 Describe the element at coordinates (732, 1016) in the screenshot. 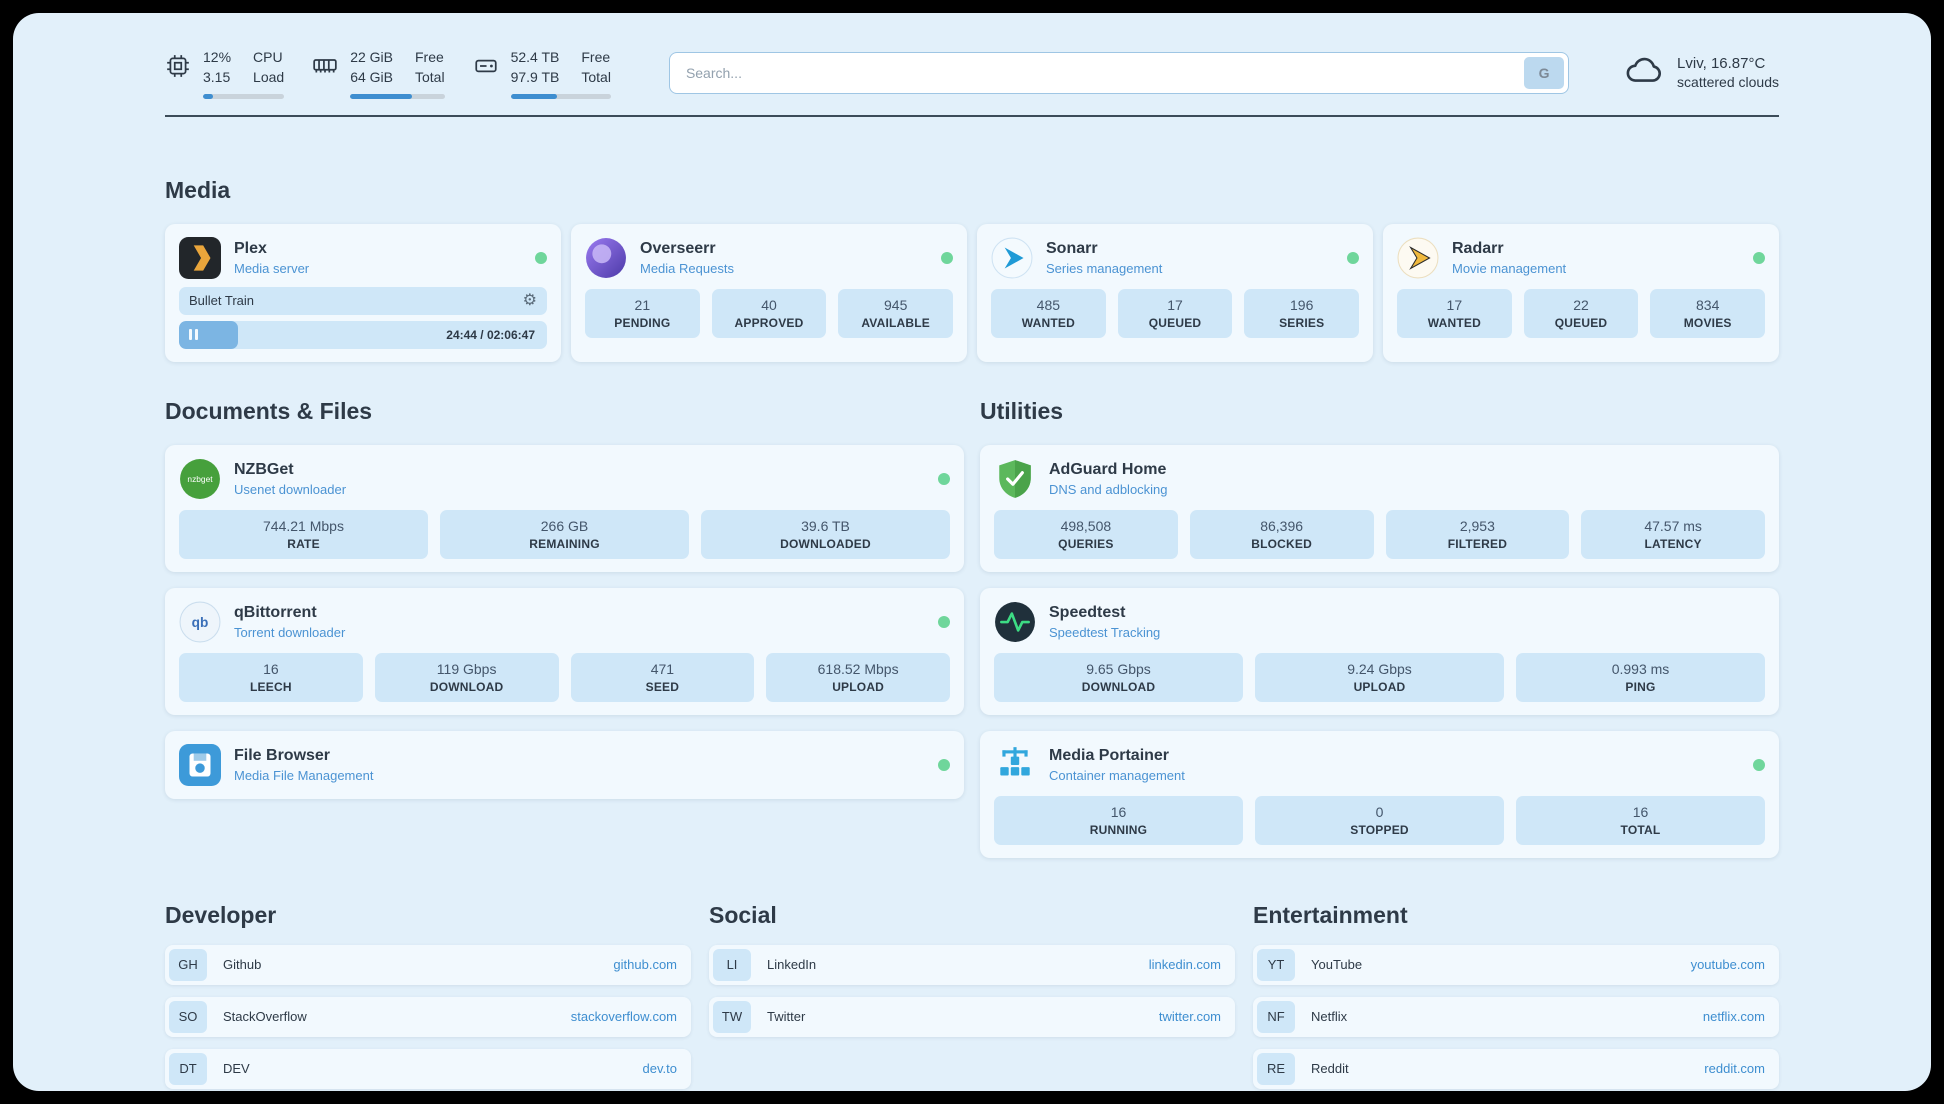

I see `bookmark-abbr: TW` at that location.